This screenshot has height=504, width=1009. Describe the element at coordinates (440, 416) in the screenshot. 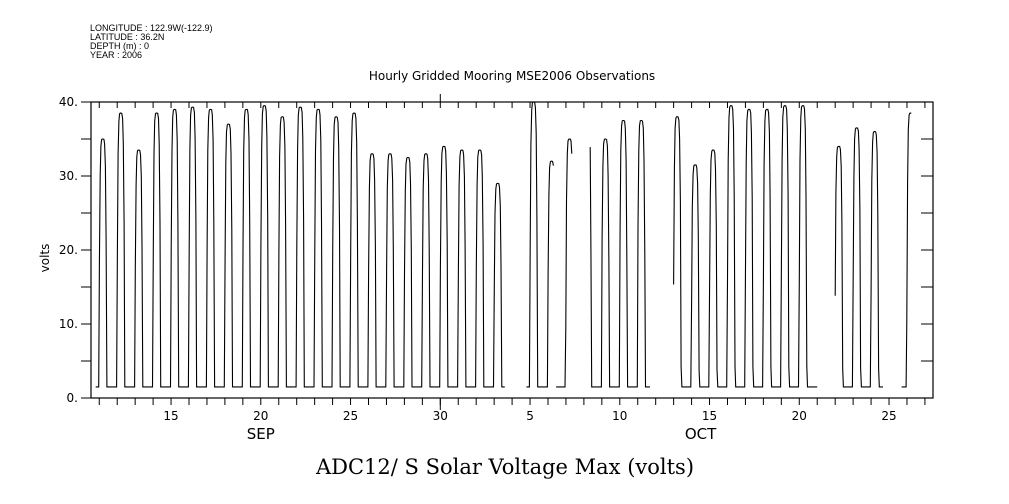

I see `x-tick-label: 30` at that location.